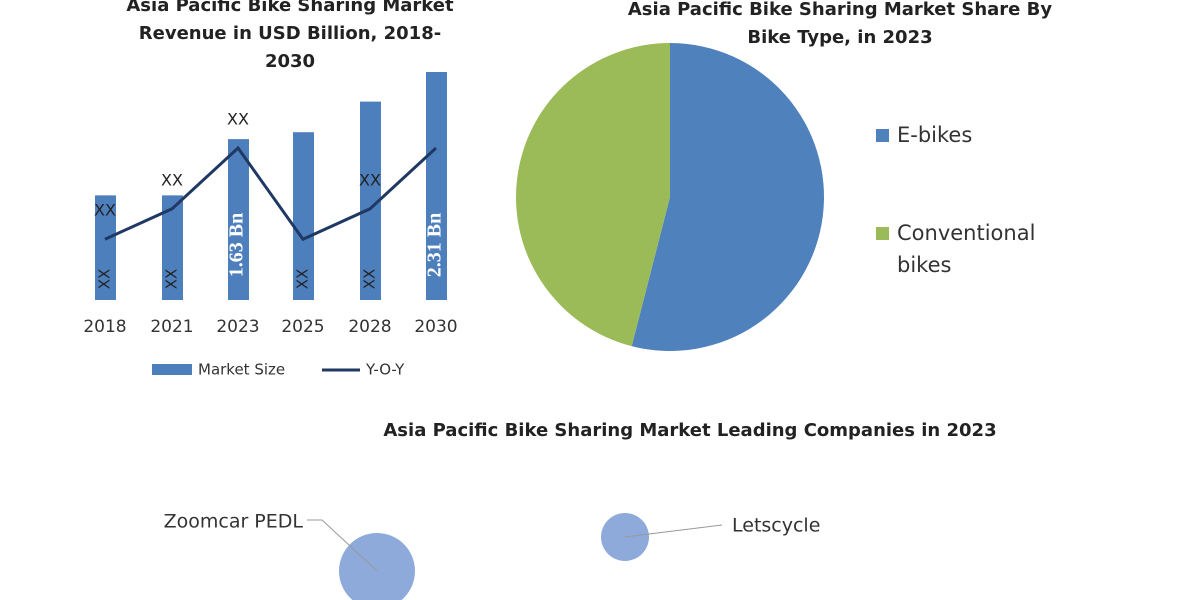 The height and width of the screenshot is (600, 1200). What do you see at coordinates (369, 327) in the screenshot?
I see `x-tick-label: 2028` at bounding box center [369, 327].